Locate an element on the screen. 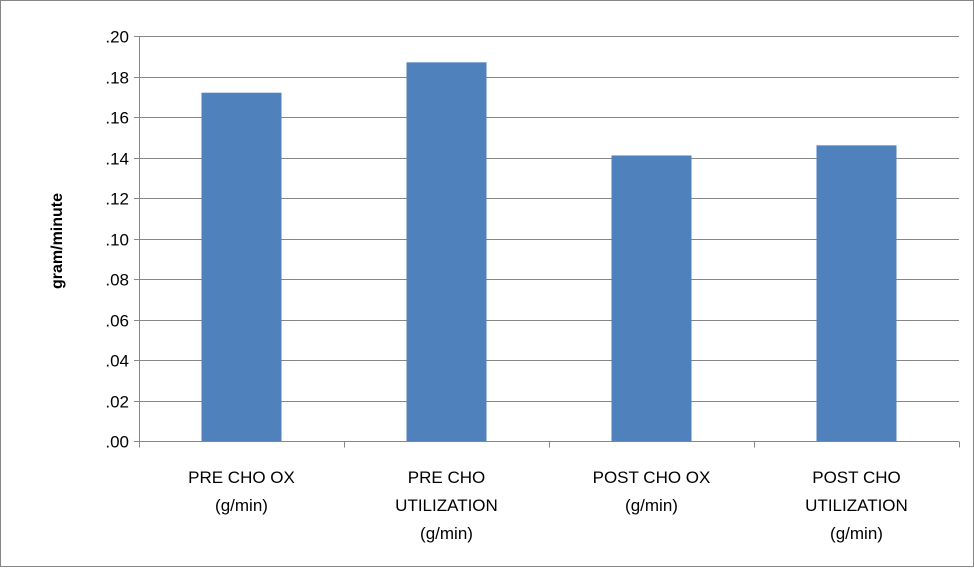 This screenshot has width=974, height=568. y-tick-label: .10 is located at coordinates (117, 240).